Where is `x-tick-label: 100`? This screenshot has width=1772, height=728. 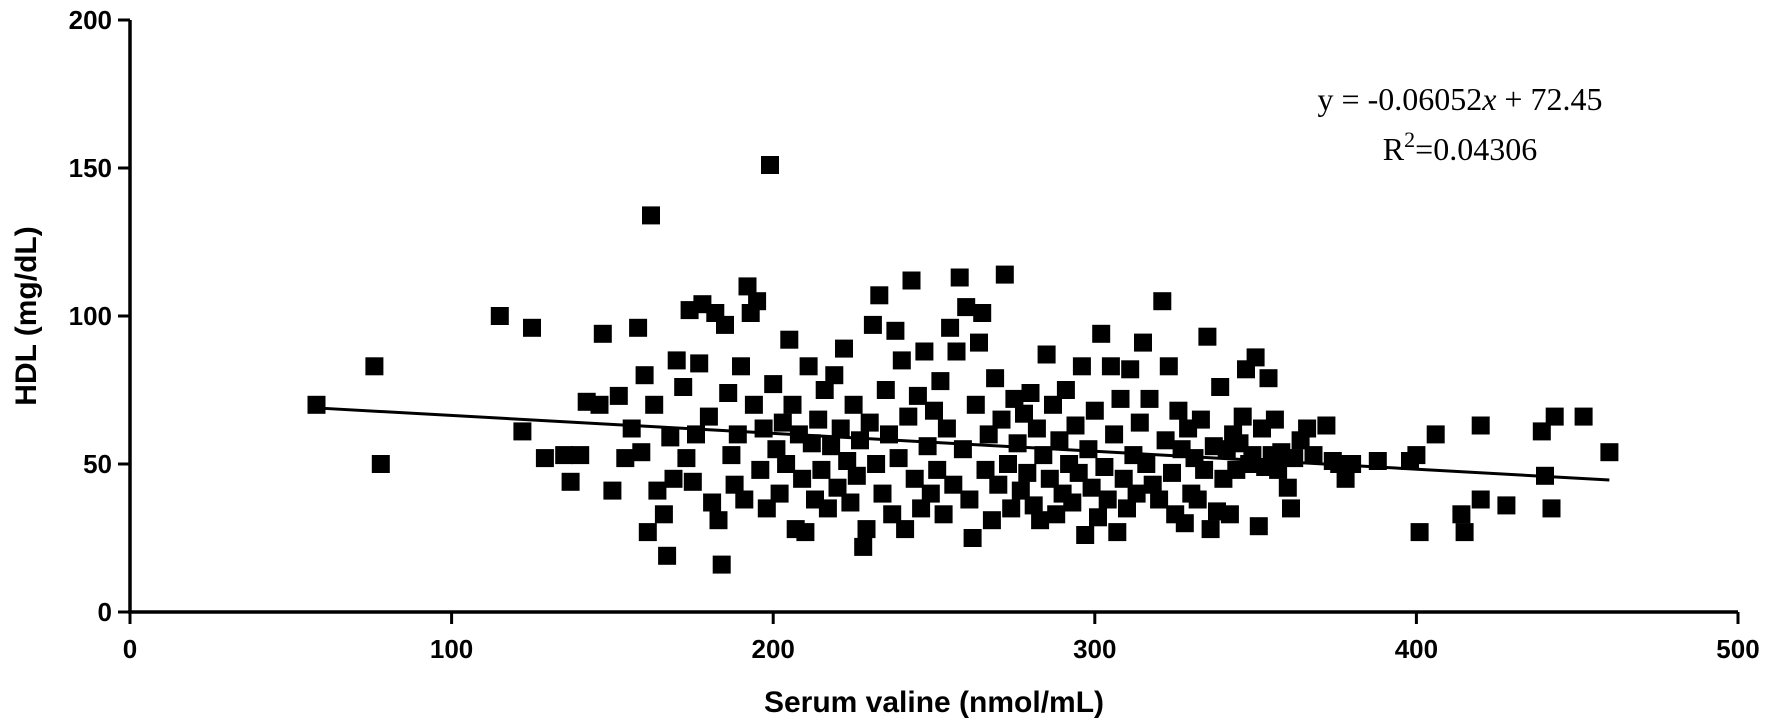
x-tick-label: 100 is located at coordinates (451, 649).